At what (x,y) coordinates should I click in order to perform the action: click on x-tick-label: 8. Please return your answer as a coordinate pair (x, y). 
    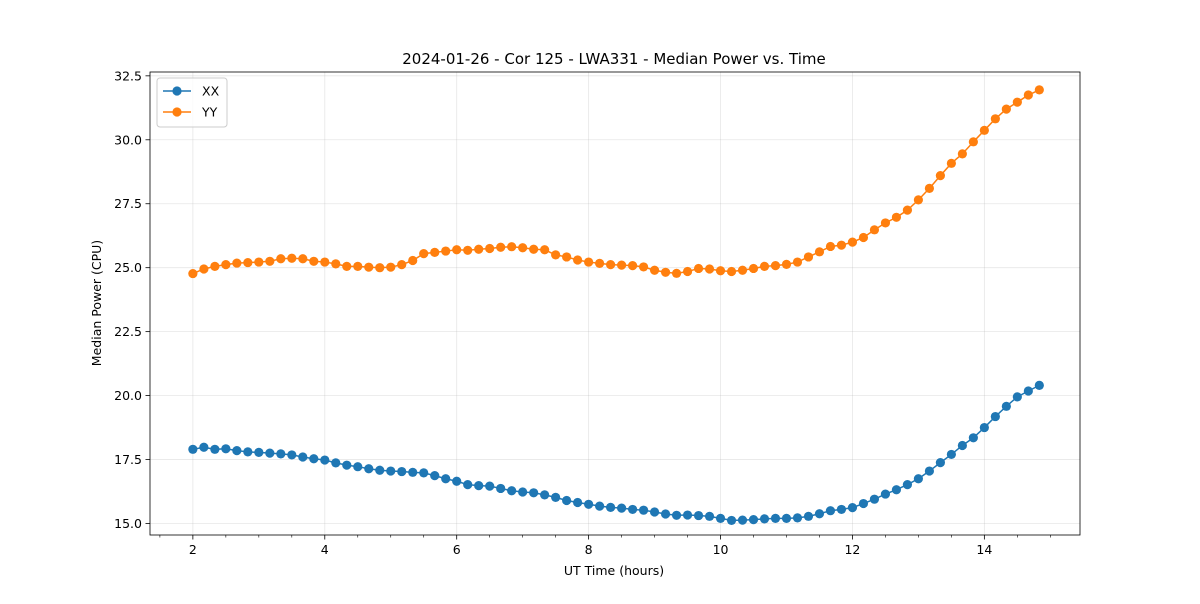
    Looking at the image, I should click on (589, 549).